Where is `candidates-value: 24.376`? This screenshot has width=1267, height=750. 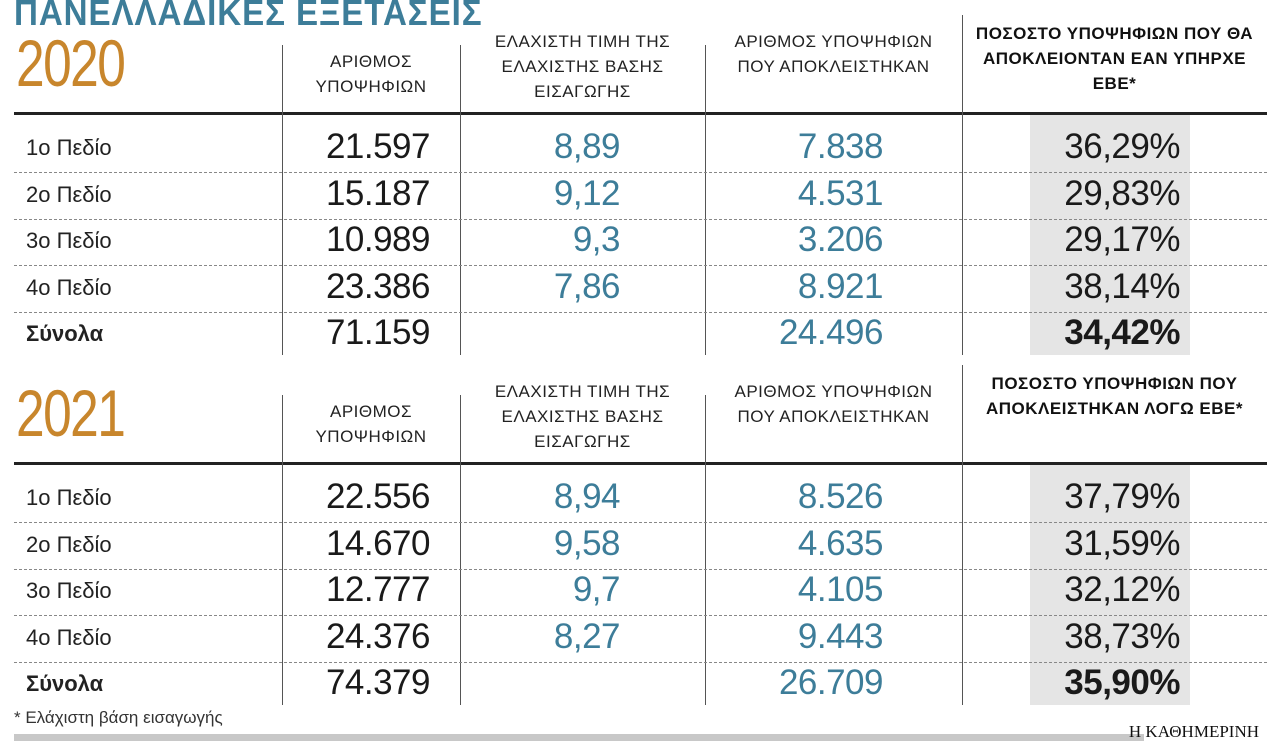 candidates-value: 24.376 is located at coordinates (378, 636).